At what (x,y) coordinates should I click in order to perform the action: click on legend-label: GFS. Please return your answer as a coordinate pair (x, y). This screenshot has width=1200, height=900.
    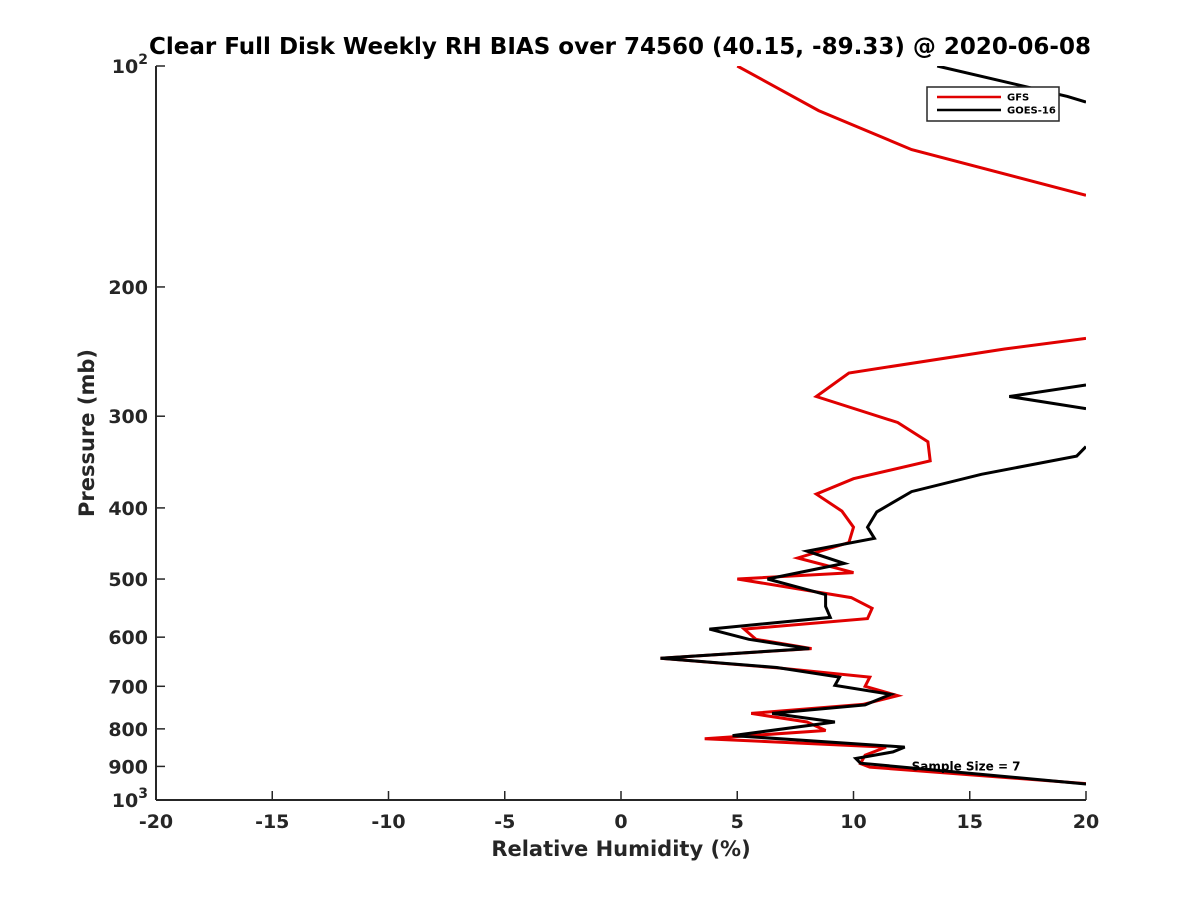
    Looking at the image, I should click on (1018, 98).